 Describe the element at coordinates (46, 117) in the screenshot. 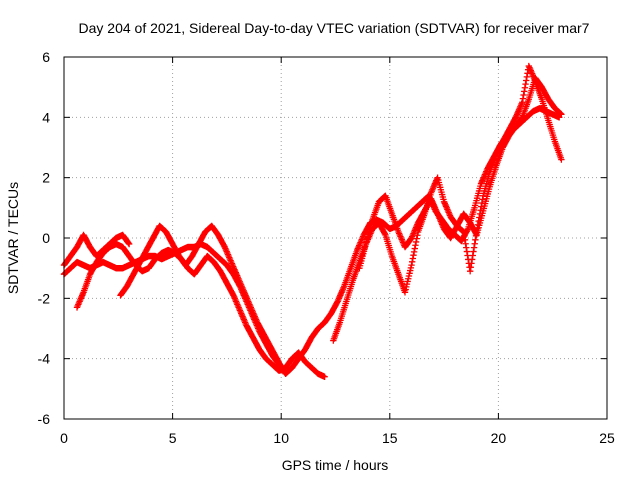

I see `y-tick-label: 4` at that location.